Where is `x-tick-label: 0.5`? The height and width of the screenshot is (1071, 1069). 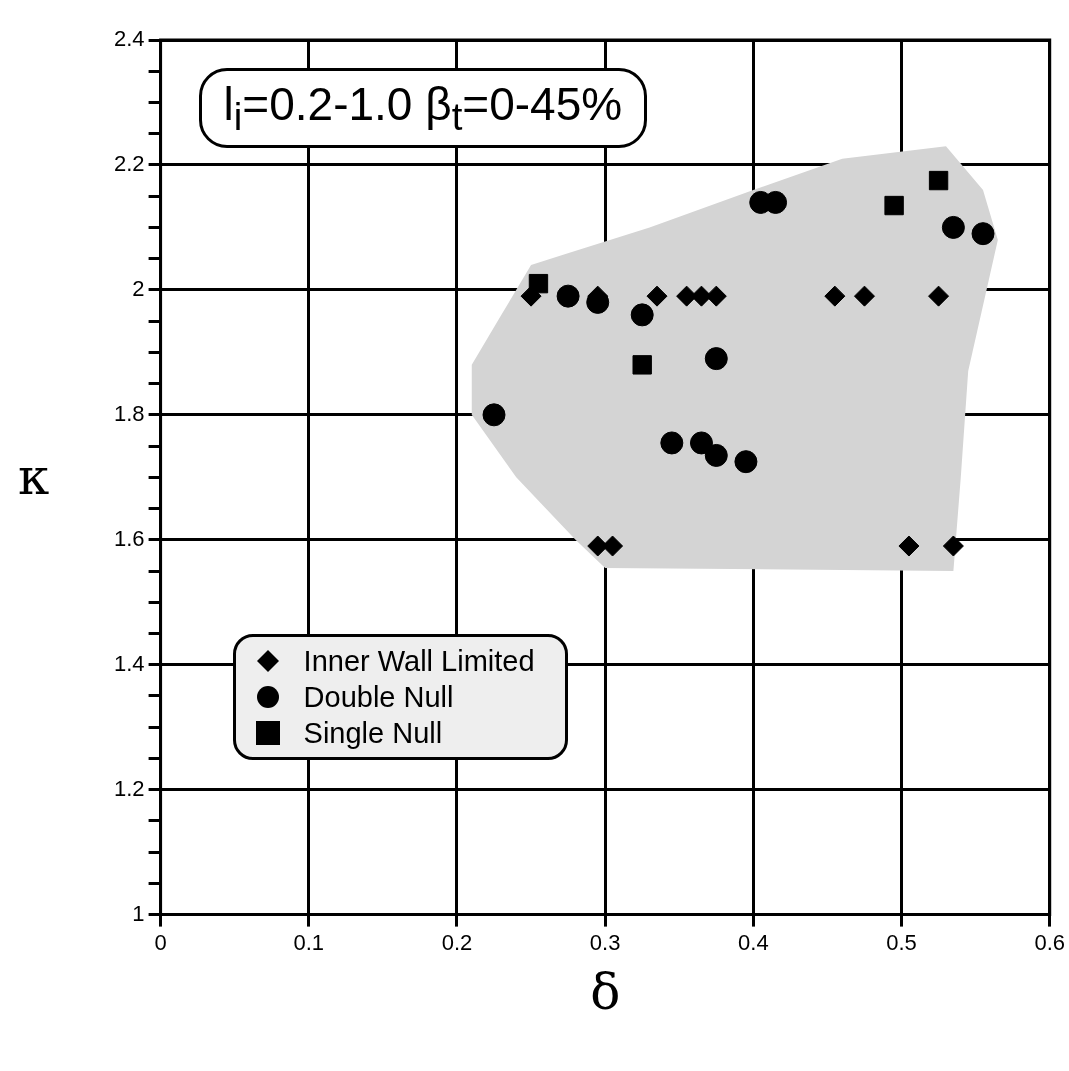 x-tick-label: 0.5 is located at coordinates (901, 942).